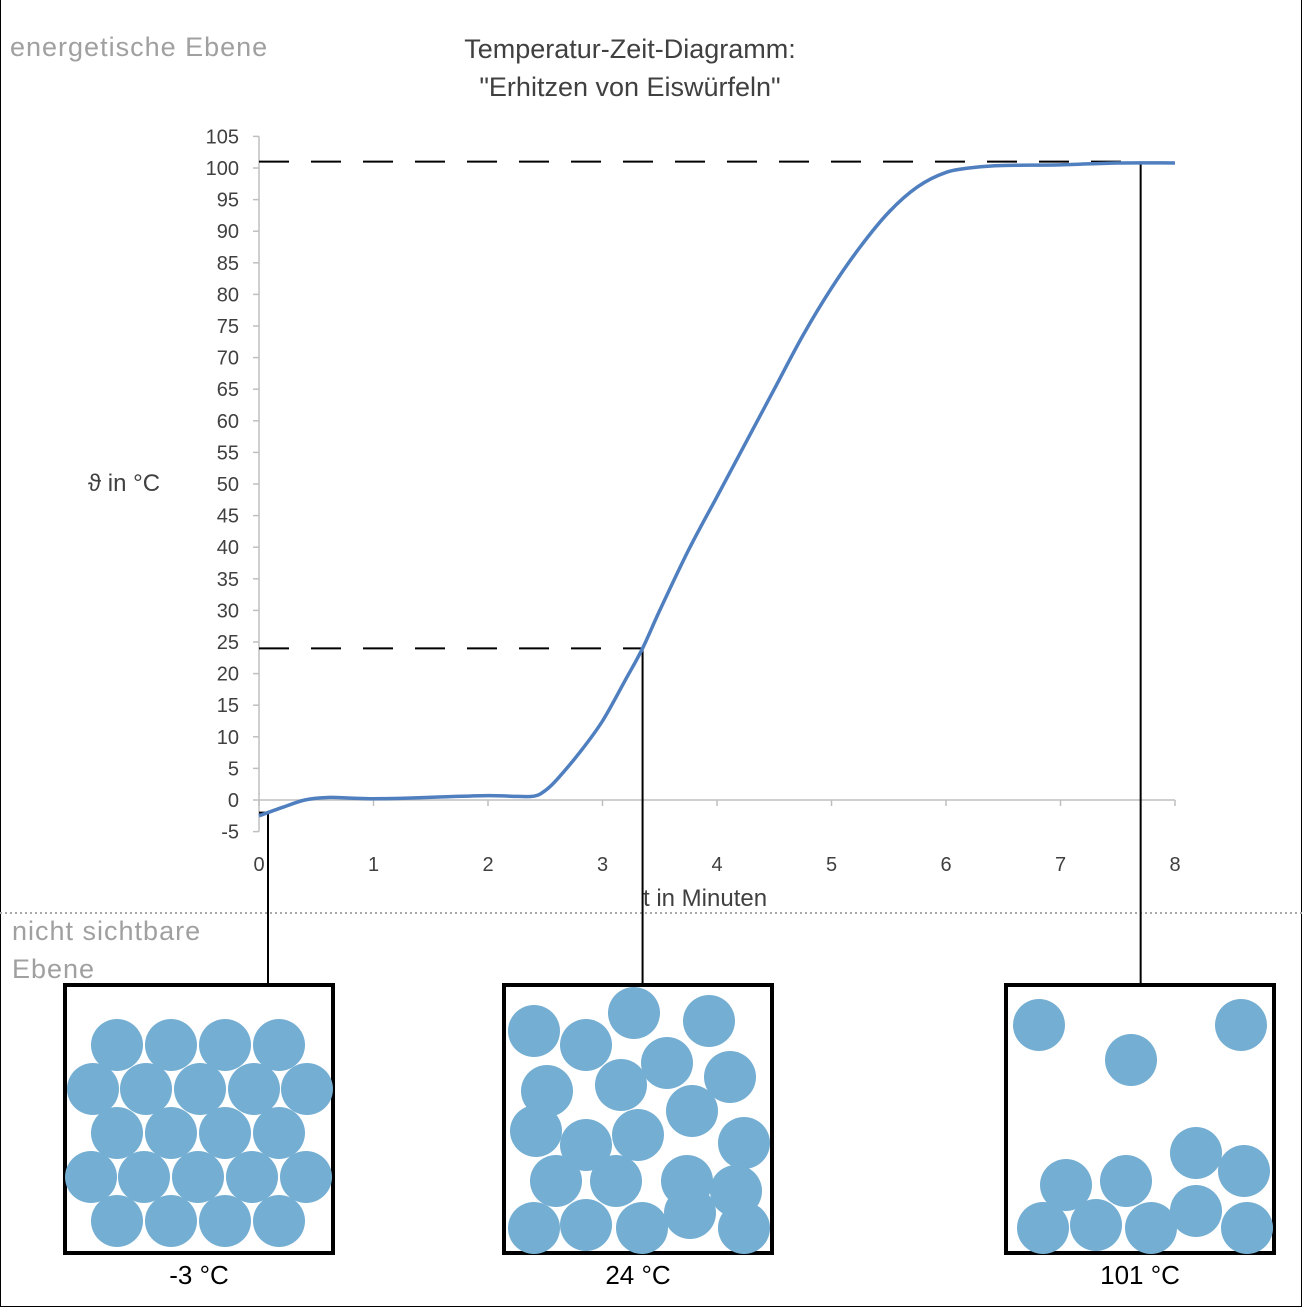 The width and height of the screenshot is (1304, 1309). I want to click on x-axis-label: t in Minuten, so click(705, 898).